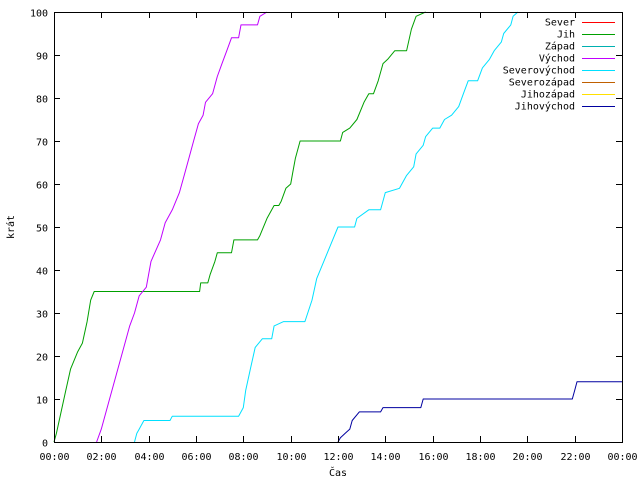  What do you see at coordinates (42, 401) in the screenshot?
I see `y-tick-label: 10` at bounding box center [42, 401].